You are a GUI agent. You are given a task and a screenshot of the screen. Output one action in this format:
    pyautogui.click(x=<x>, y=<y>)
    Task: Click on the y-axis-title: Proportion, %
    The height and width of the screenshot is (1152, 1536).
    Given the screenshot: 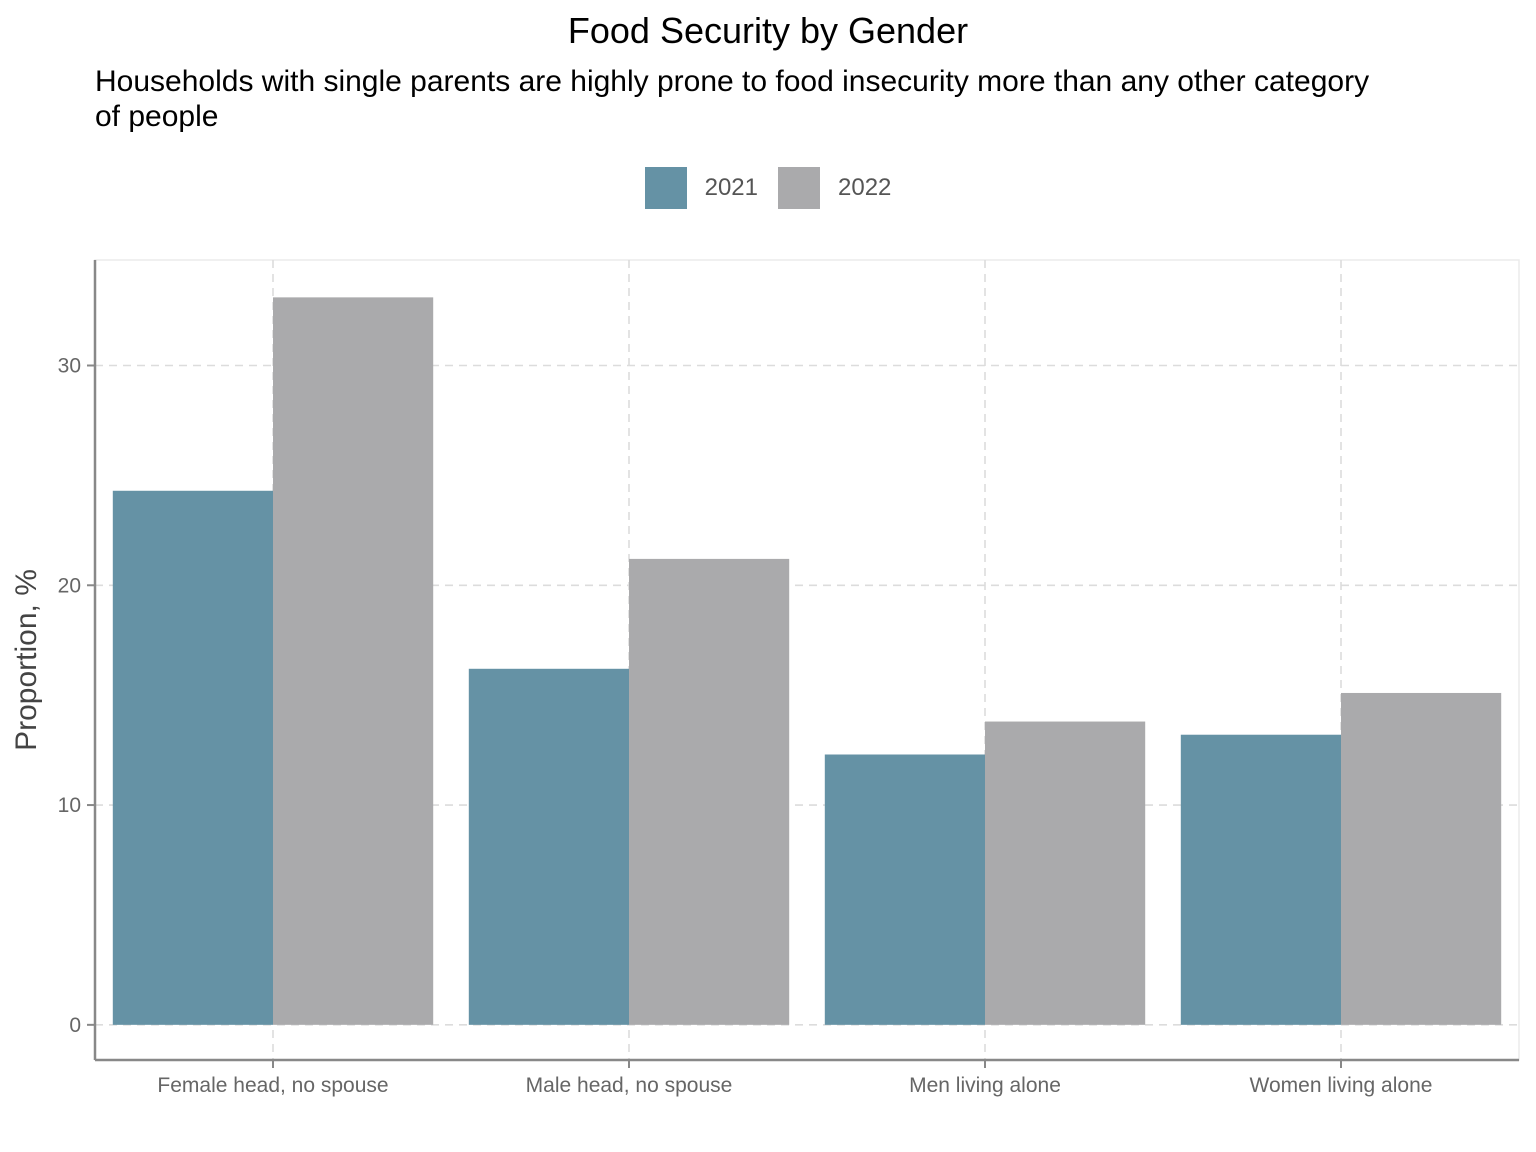 What is the action you would take?
    pyautogui.click(x=26, y=660)
    